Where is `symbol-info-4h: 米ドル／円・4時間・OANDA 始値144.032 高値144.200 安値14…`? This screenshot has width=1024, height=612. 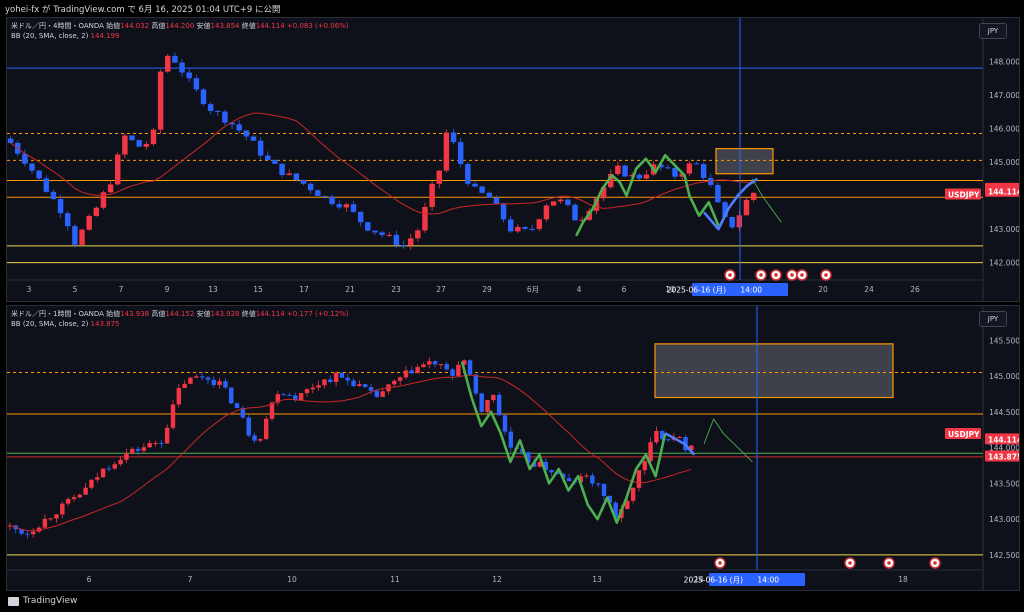
symbol-info-4h: 米ドル／円・4時間・OANDA 始値144.032 高値144.200 安値14… is located at coordinates (180, 26).